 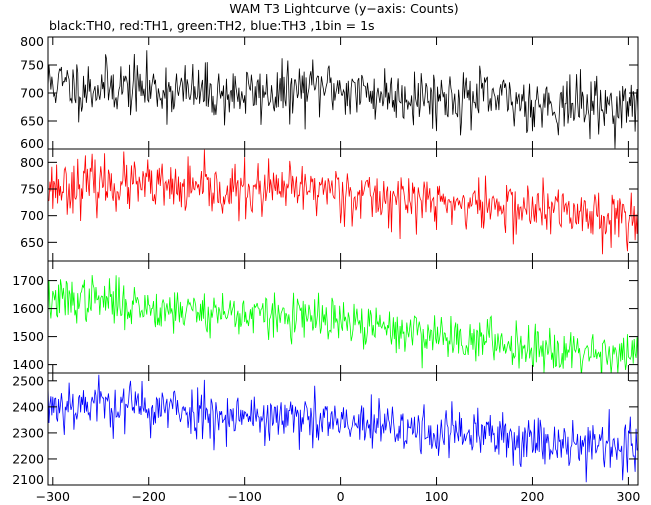 I want to click on x-tick-label: −100, so click(x=244, y=496).